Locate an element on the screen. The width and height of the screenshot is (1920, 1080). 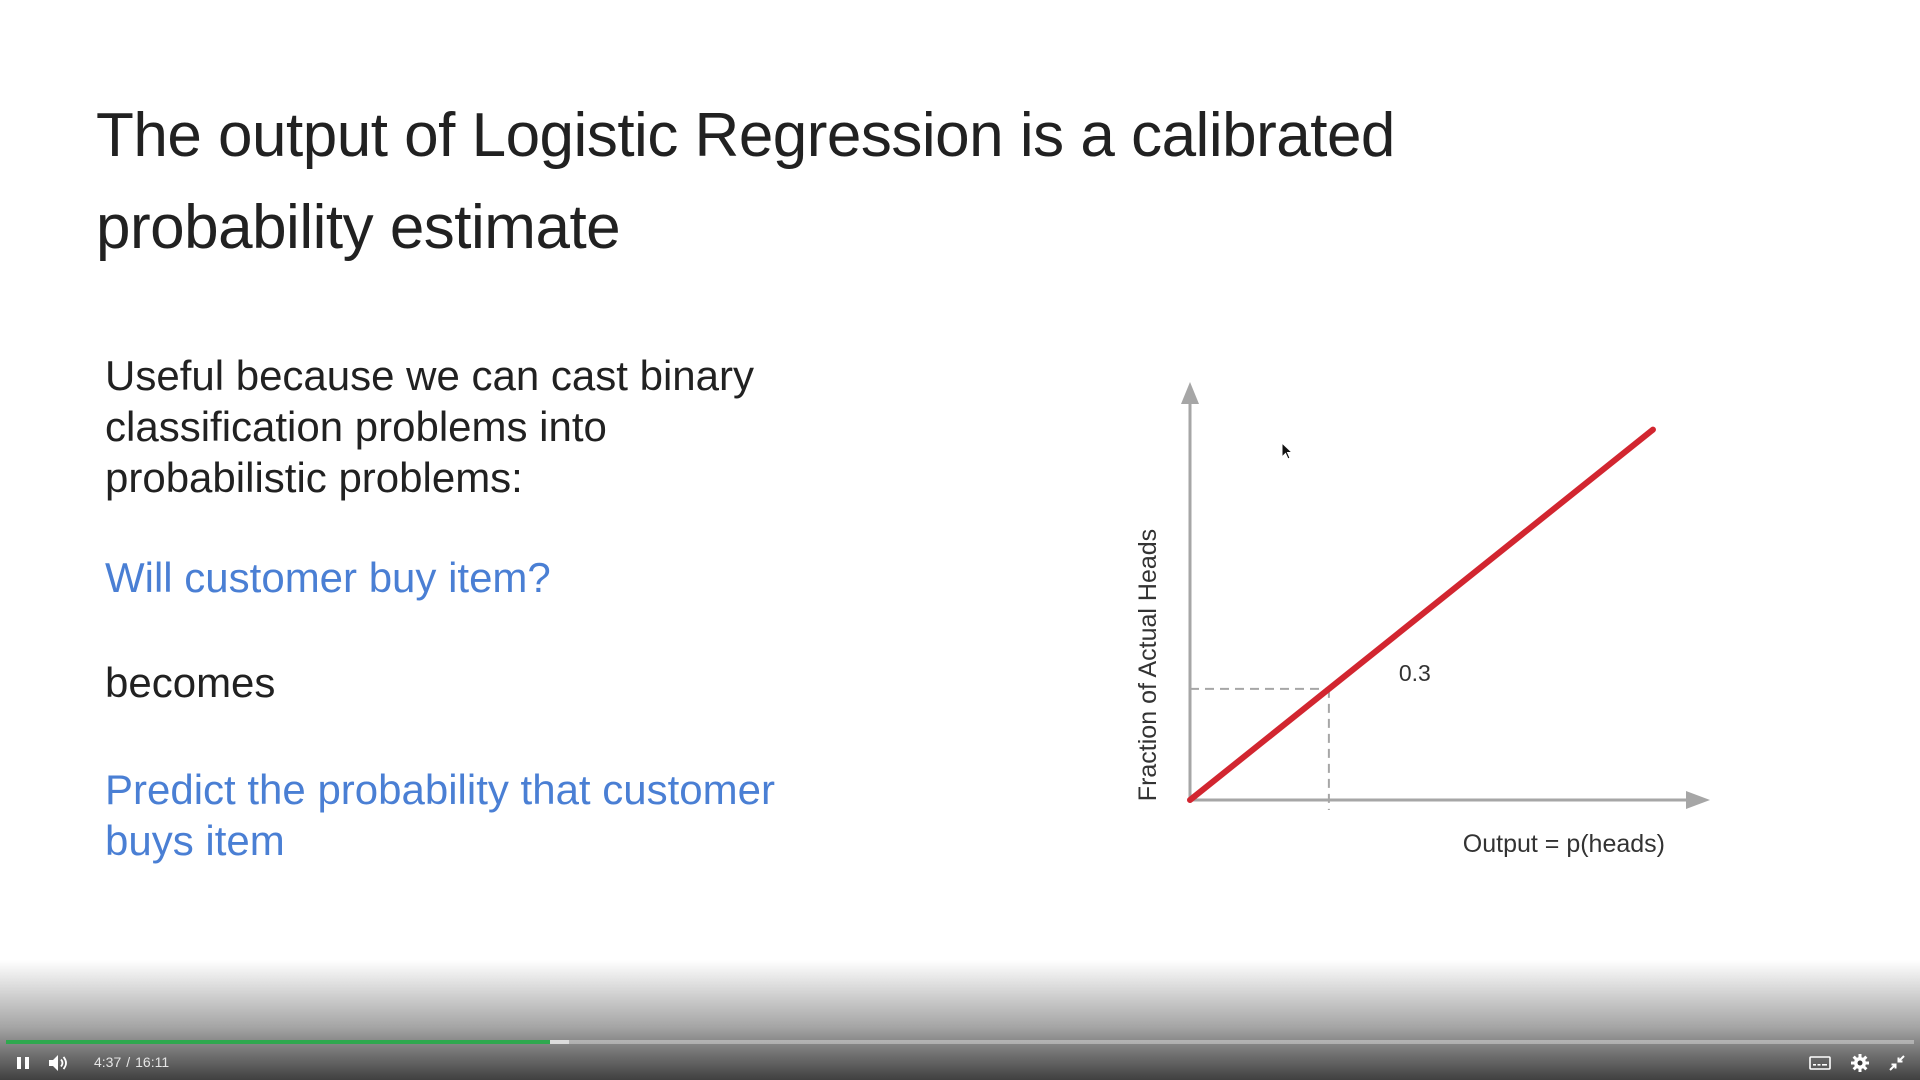
gear-icon is located at coordinates (1860, 1063).